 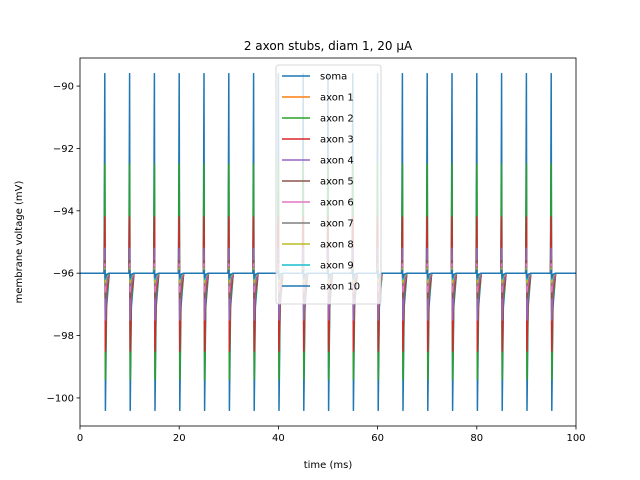 What do you see at coordinates (19, 241) in the screenshot?
I see `y-axis-label: membrane voltage (mV)` at bounding box center [19, 241].